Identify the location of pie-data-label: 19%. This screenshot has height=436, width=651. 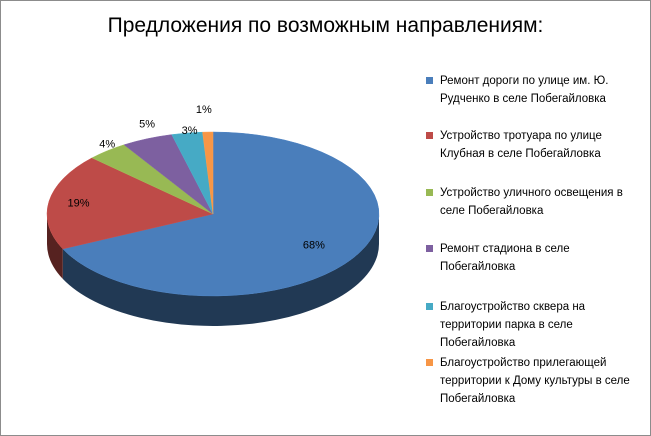
(79, 203).